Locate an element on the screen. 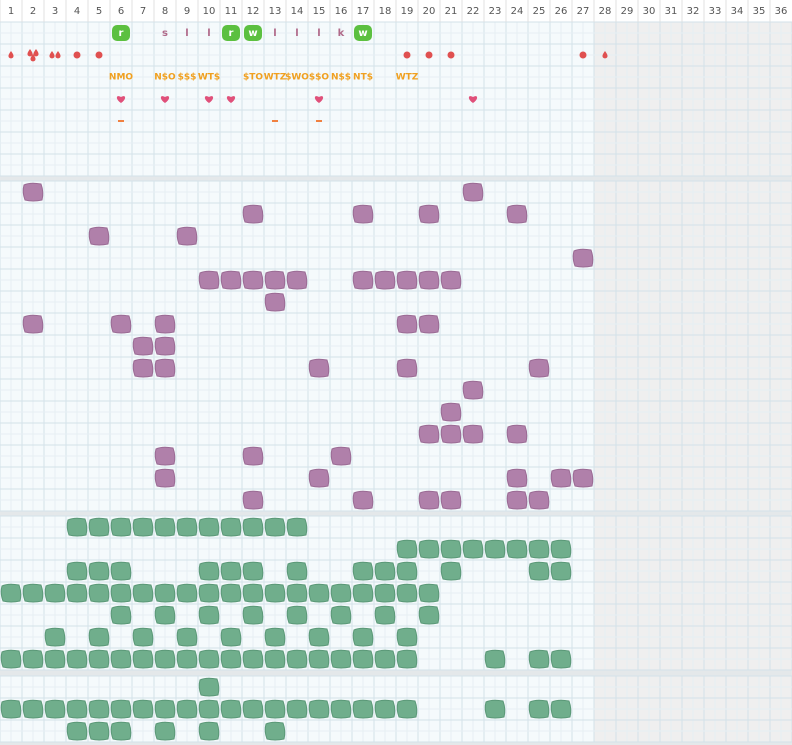 This screenshot has width=792, height=745. column-number: 2 is located at coordinates (33, 11).